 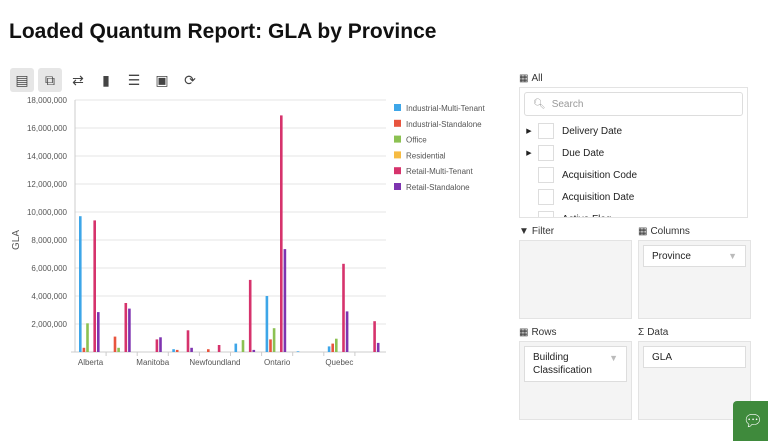 I want to click on edit-table-icon: ▤, so click(x=22, y=80).